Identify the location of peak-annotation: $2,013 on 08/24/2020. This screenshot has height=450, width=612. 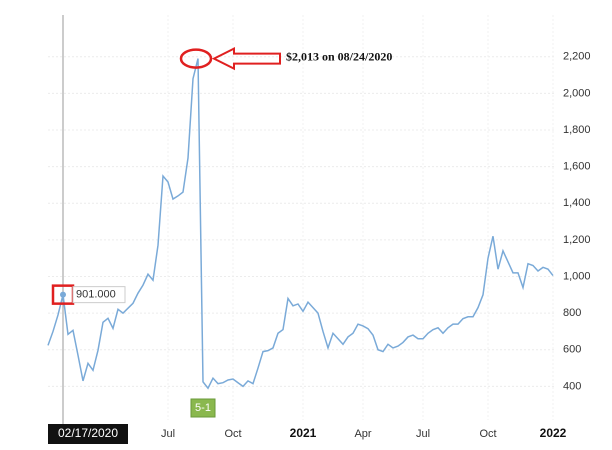
(339, 56).